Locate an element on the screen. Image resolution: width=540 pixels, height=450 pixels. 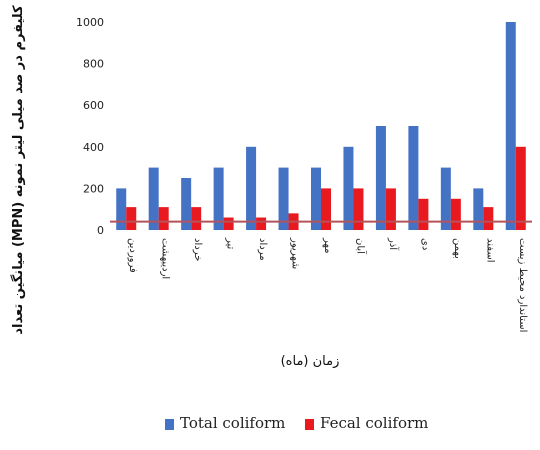
legend-label-fecal: Fecal coliform is located at coordinates (374, 423).